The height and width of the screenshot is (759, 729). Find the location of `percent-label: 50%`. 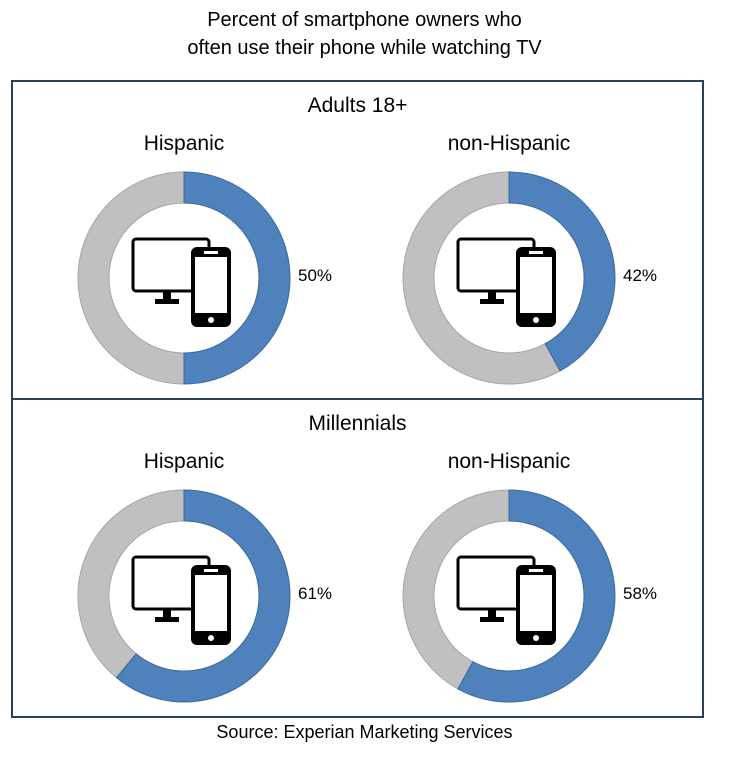

percent-label: 50% is located at coordinates (315, 275).